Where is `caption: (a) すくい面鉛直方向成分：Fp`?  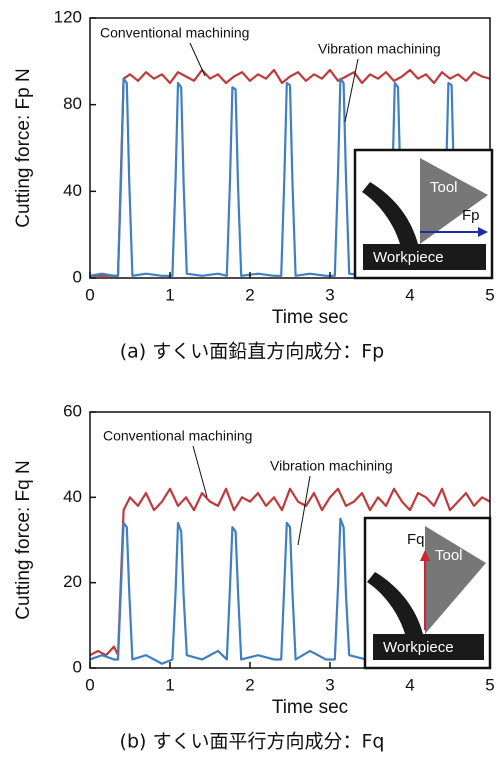
caption: (a) すくい面鉛直方向成分：Fp is located at coordinates (252, 352).